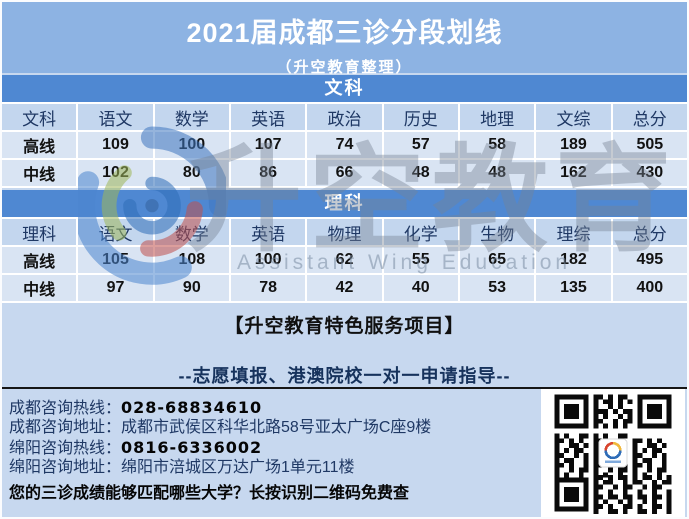  What do you see at coordinates (421, 260) in the screenshot?
I see `score-cell: 55` at bounding box center [421, 260].